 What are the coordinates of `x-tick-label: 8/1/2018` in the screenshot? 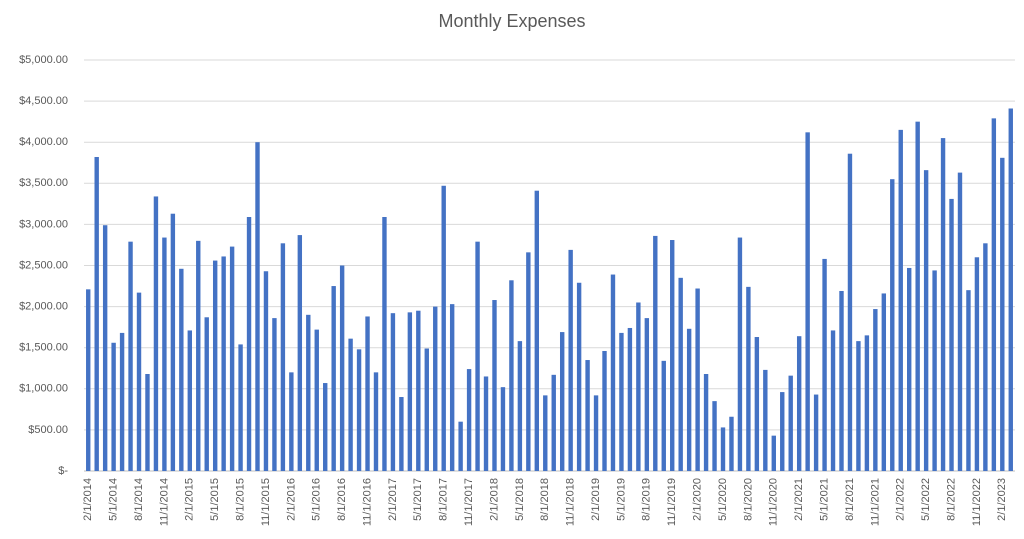 It's located at (545, 499).